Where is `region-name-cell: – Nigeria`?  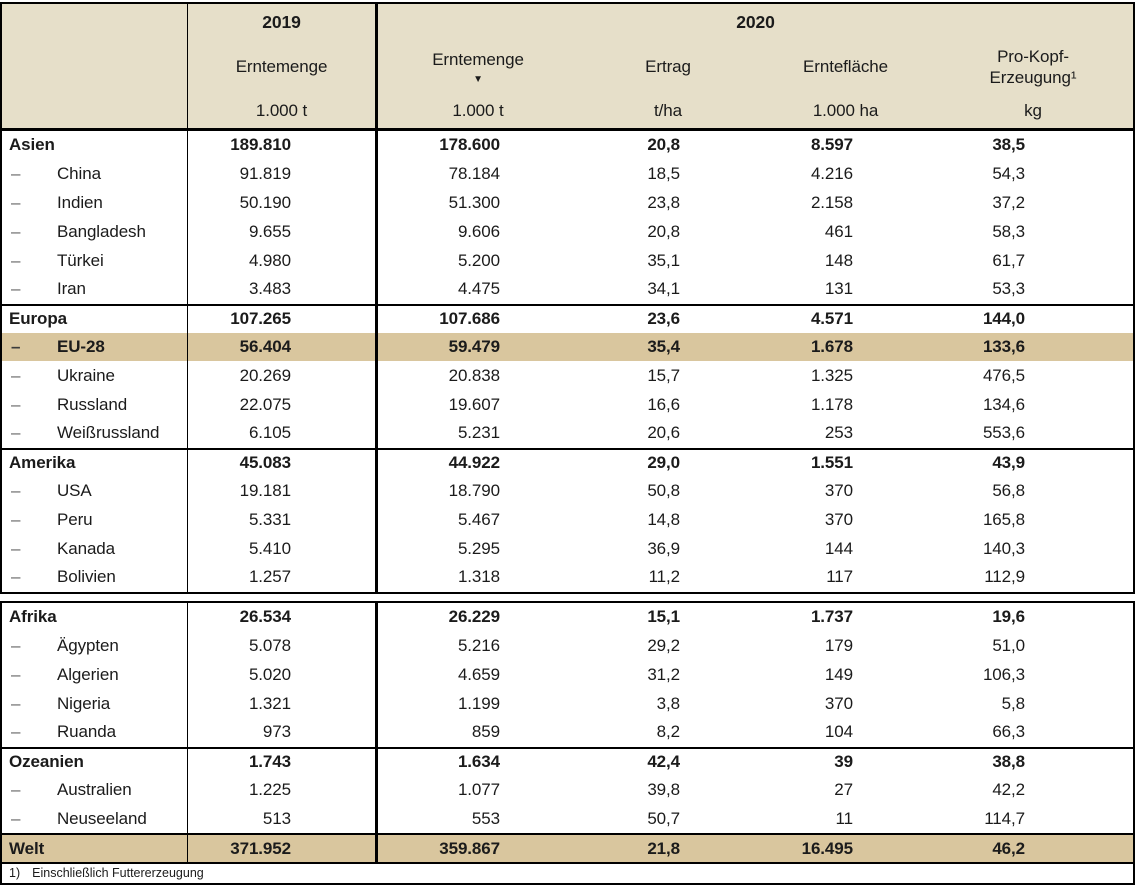
region-name-cell: – Nigeria is located at coordinates (95, 703).